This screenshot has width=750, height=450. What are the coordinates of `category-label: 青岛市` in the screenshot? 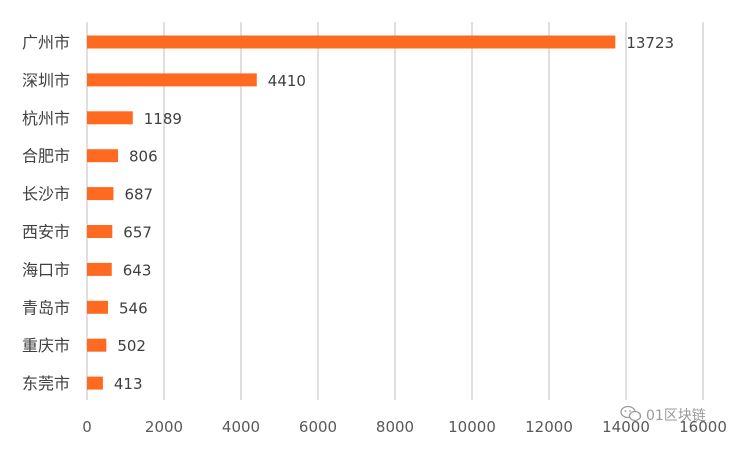 It's located at (46, 307).